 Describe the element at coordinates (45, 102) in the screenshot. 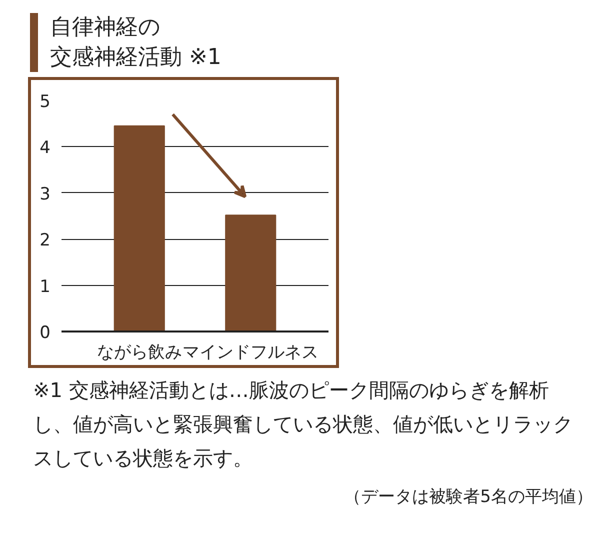

I see `y-tick-label: 5` at that location.